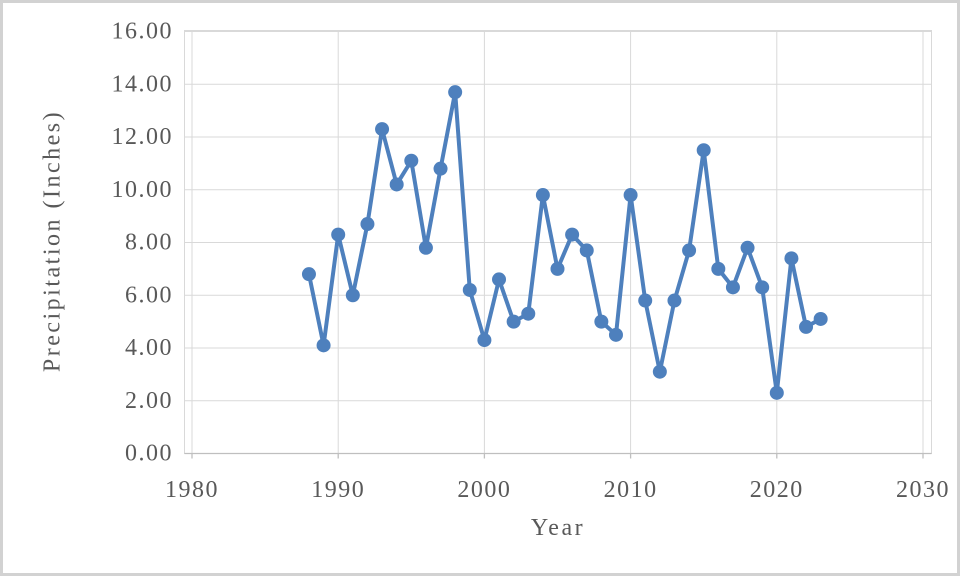  What do you see at coordinates (777, 490) in the screenshot?
I see `x-axis-tick-label: 2020` at bounding box center [777, 490].